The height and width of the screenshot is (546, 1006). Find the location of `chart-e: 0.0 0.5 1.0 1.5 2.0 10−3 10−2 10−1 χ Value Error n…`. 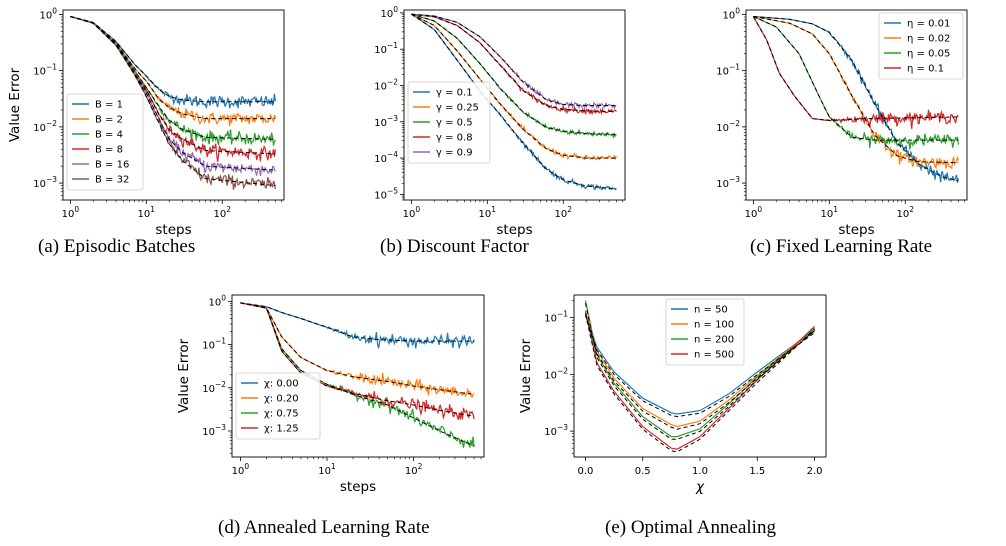

chart-e: 0.0 0.5 1.0 1.5 2.0 10−3 10−2 10−1 χ Value Error n… is located at coordinates (672, 394).